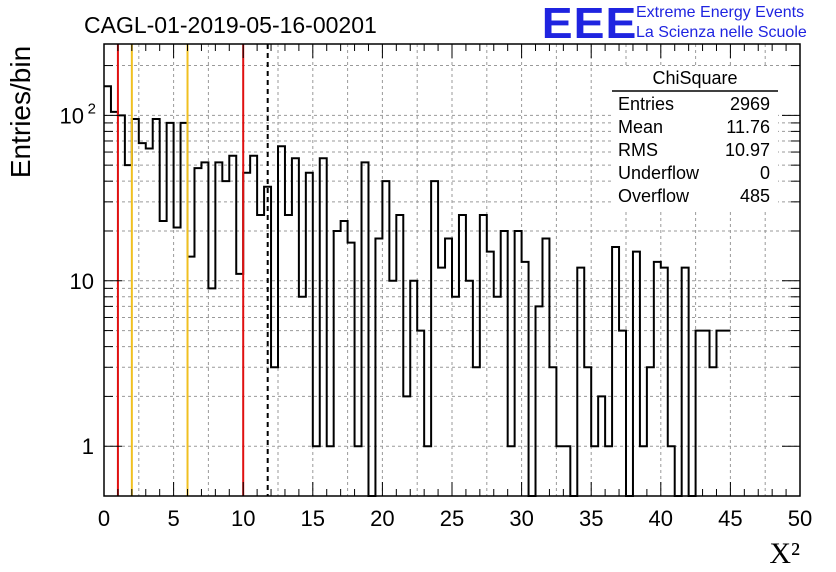 Image resolution: width=836 pixels, height=572 pixels. What do you see at coordinates (88, 446) in the screenshot?
I see `y-tick-label: 1` at bounding box center [88, 446].